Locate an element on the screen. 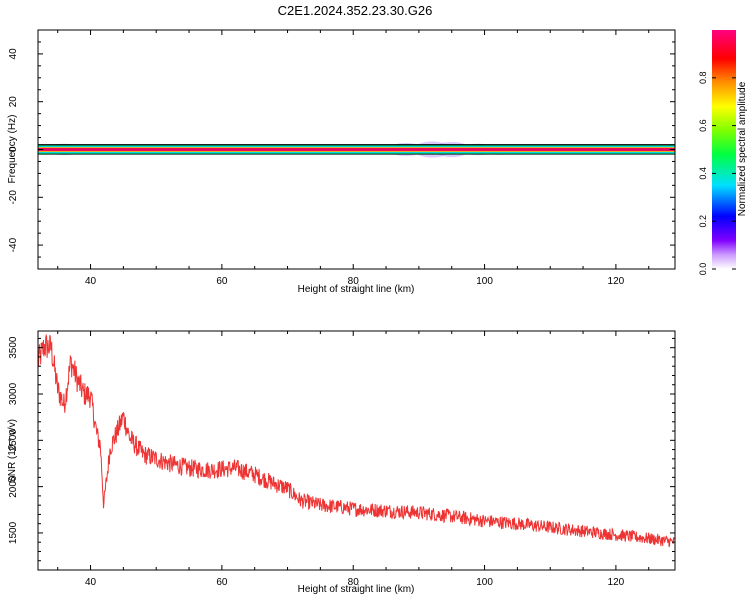 The image size is (750, 605). colorbar-ticks: 0.0 0.2 0.4 0.6 0.8 is located at coordinates (717, 174).